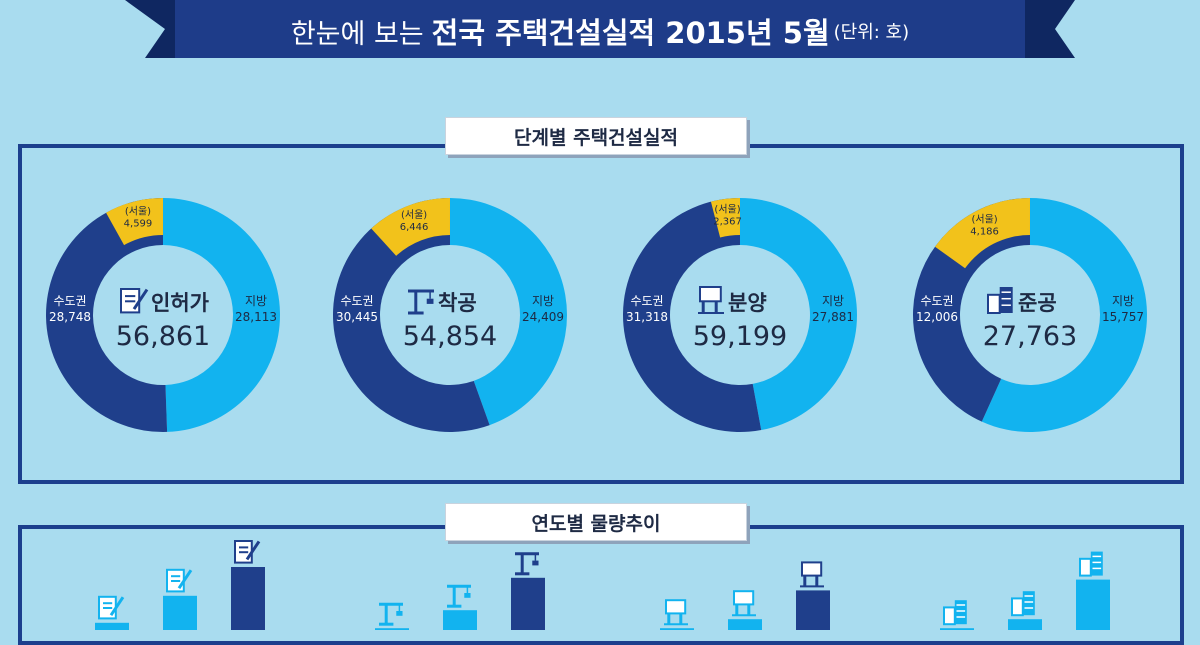 Image resolution: width=1200 pixels, height=645 pixels. What do you see at coordinates (543, 317) in the screenshot?
I see `local-value: 24,409` at bounding box center [543, 317].